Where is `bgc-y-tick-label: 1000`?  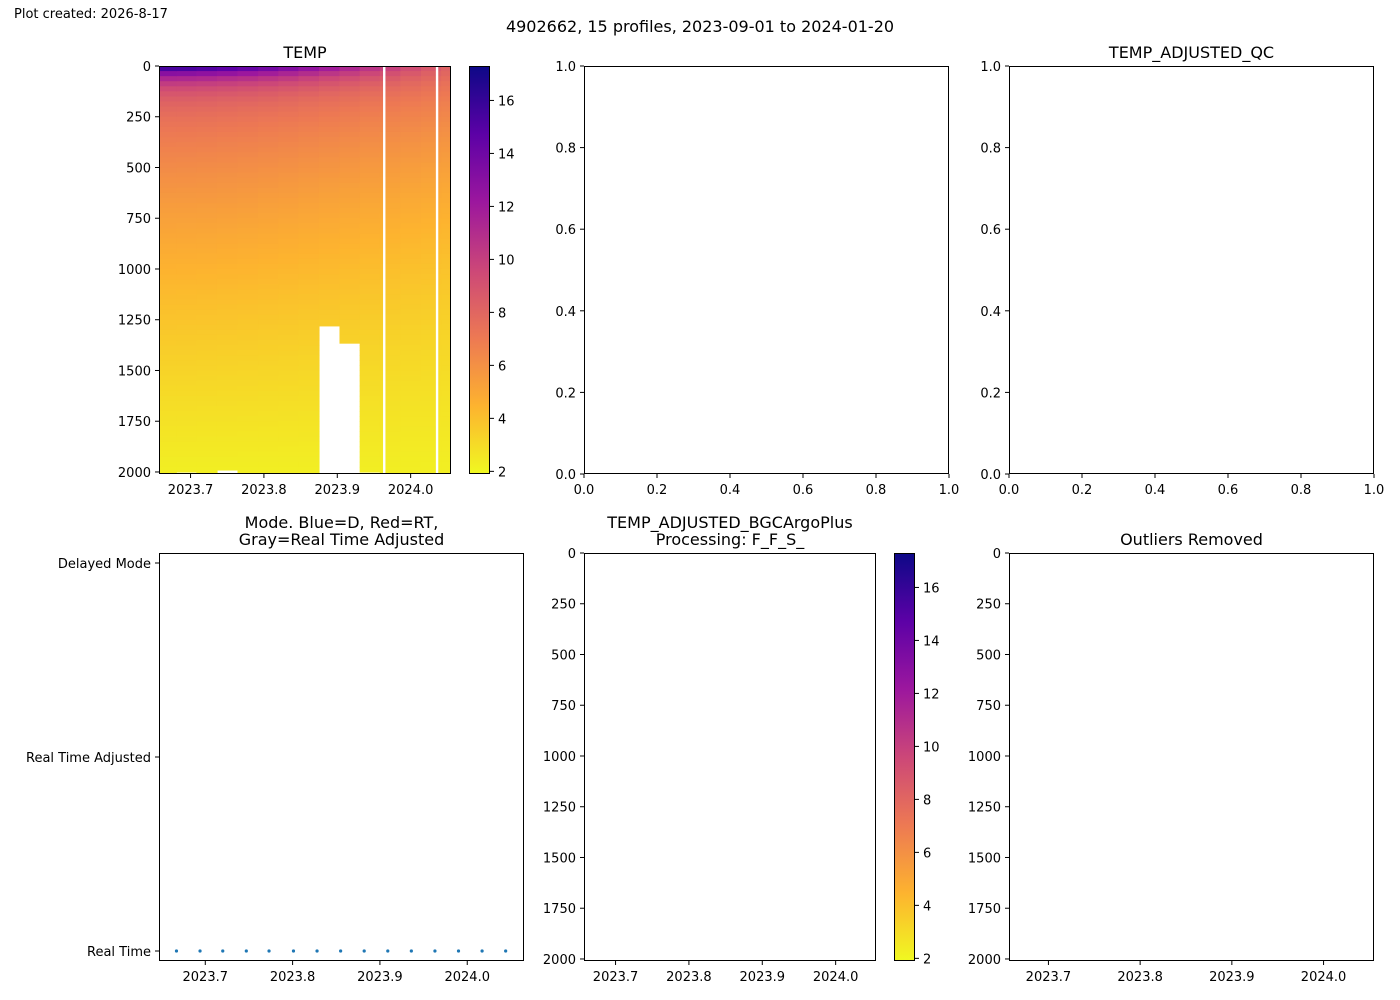
bgc-y-tick-label: 1000 is located at coordinates (559, 757).